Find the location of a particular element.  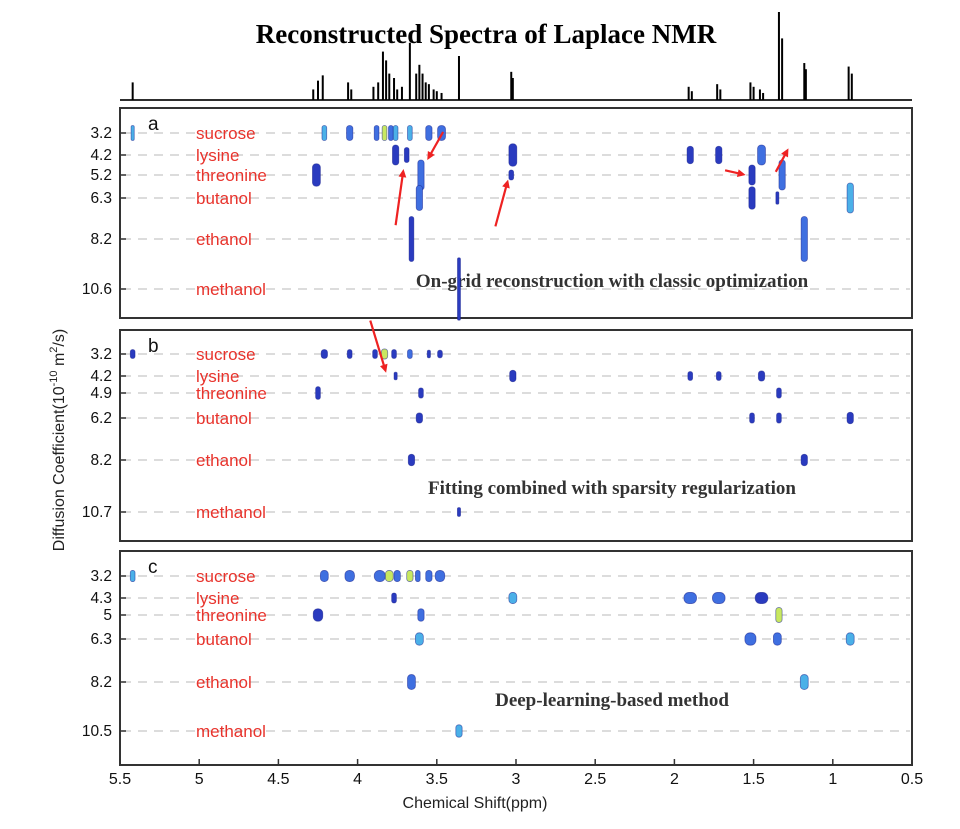

x-tick-label: 0.5 is located at coordinates (912, 779).